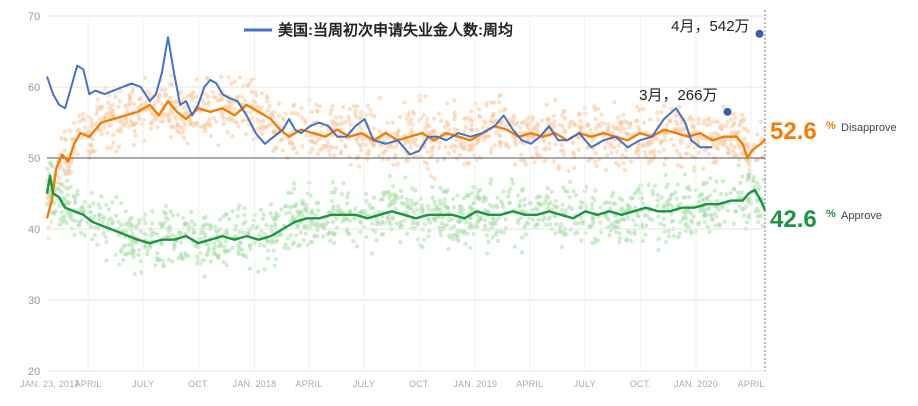 The width and height of the screenshot is (918, 406). Describe the element at coordinates (529, 384) in the screenshot. I see `x-tick-label: APRIL` at that location.